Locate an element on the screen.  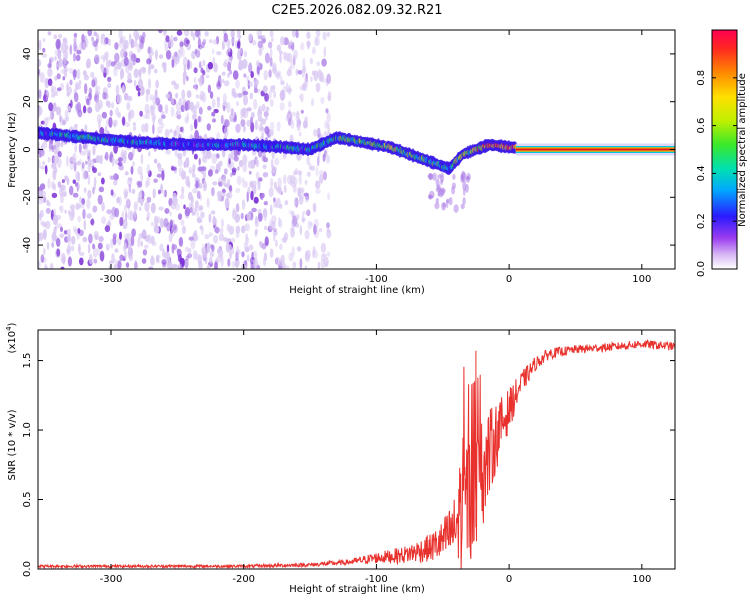
spectrogram-y-tick-label: 20 is located at coordinates (27, 101).